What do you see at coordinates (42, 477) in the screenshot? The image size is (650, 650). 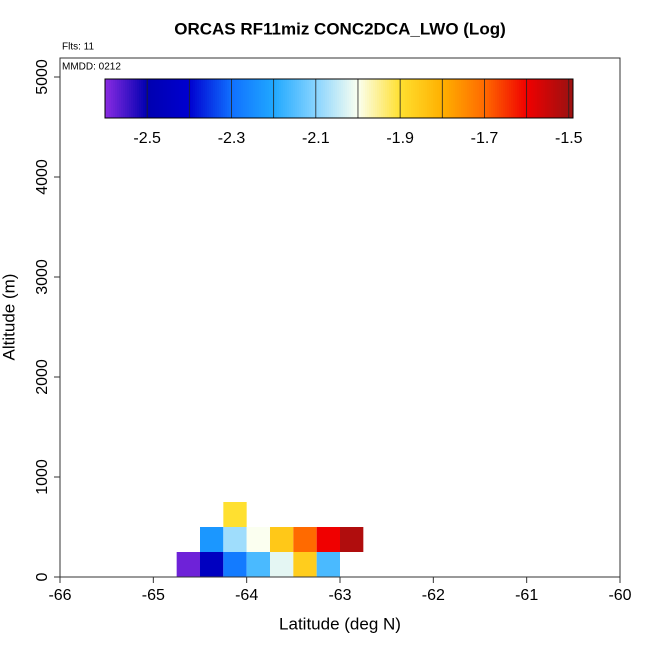 I see `y-tick-label: 1000` at bounding box center [42, 477].